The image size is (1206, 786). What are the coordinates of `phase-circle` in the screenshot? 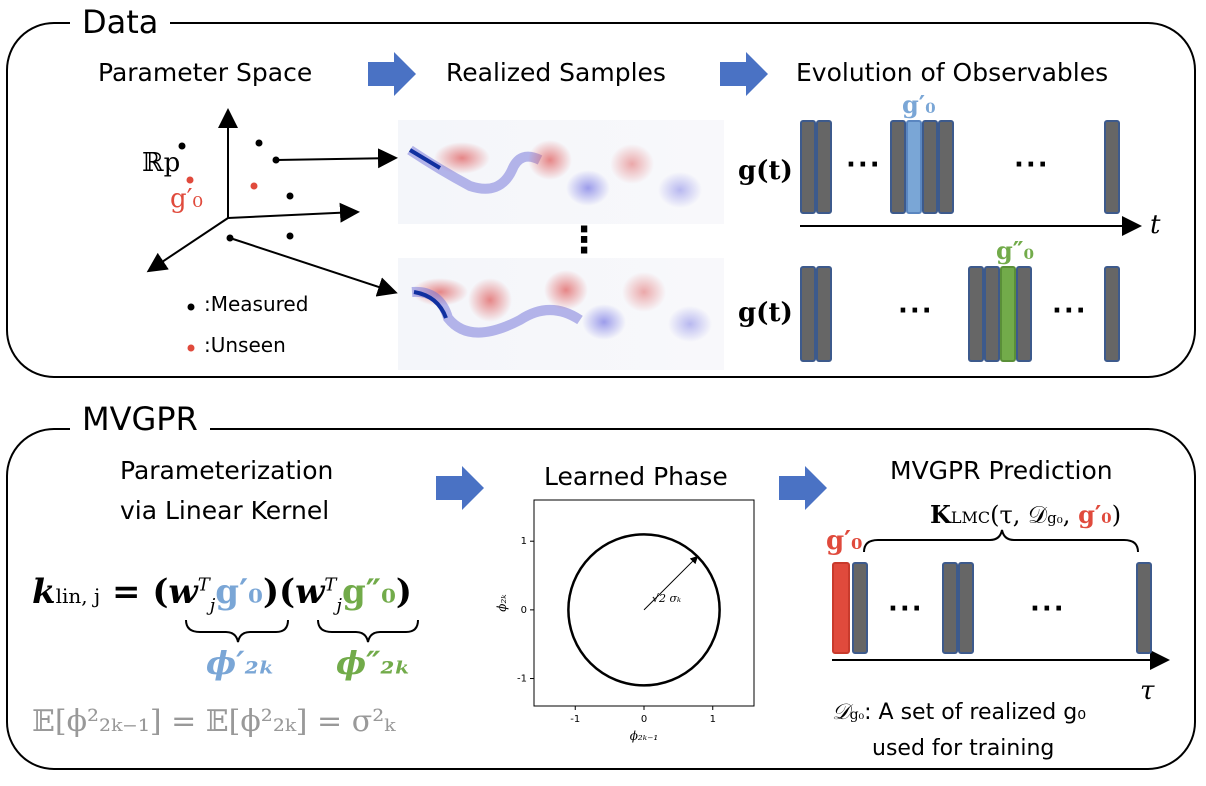 It's located at (644, 610).